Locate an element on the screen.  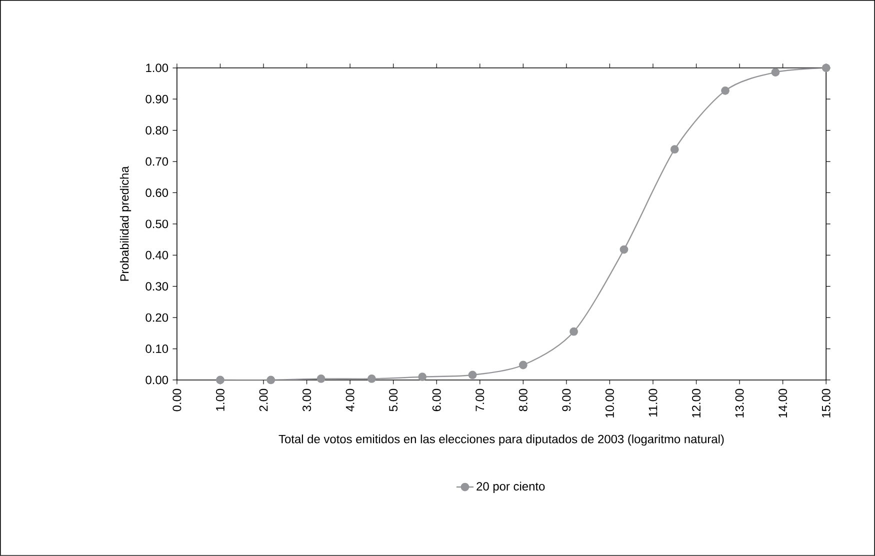
x-tick-label: 2.00 is located at coordinates (263, 400).